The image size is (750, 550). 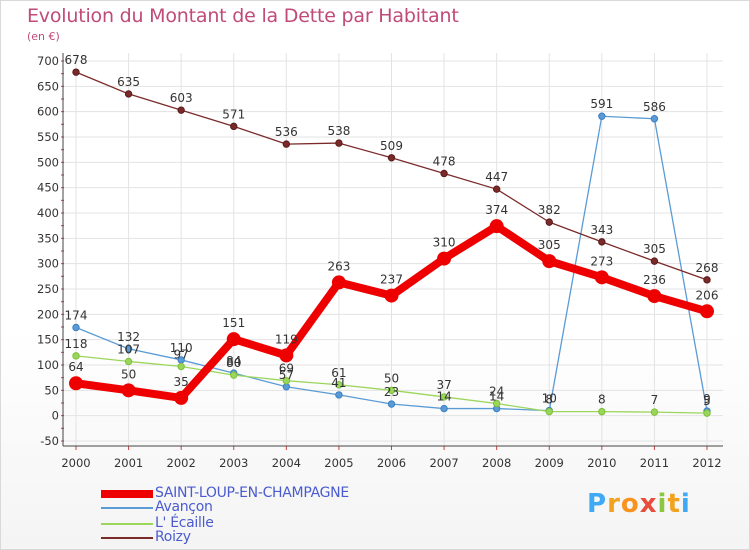 I want to click on data-label-0: 237, so click(x=391, y=280).